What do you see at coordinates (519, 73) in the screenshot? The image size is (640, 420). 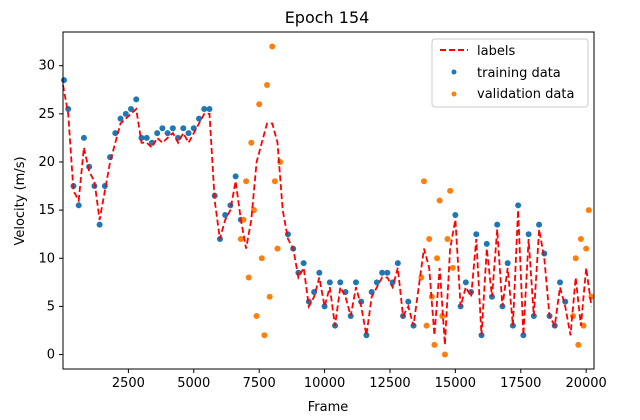 I see `legend-training-text: training data` at bounding box center [519, 73].